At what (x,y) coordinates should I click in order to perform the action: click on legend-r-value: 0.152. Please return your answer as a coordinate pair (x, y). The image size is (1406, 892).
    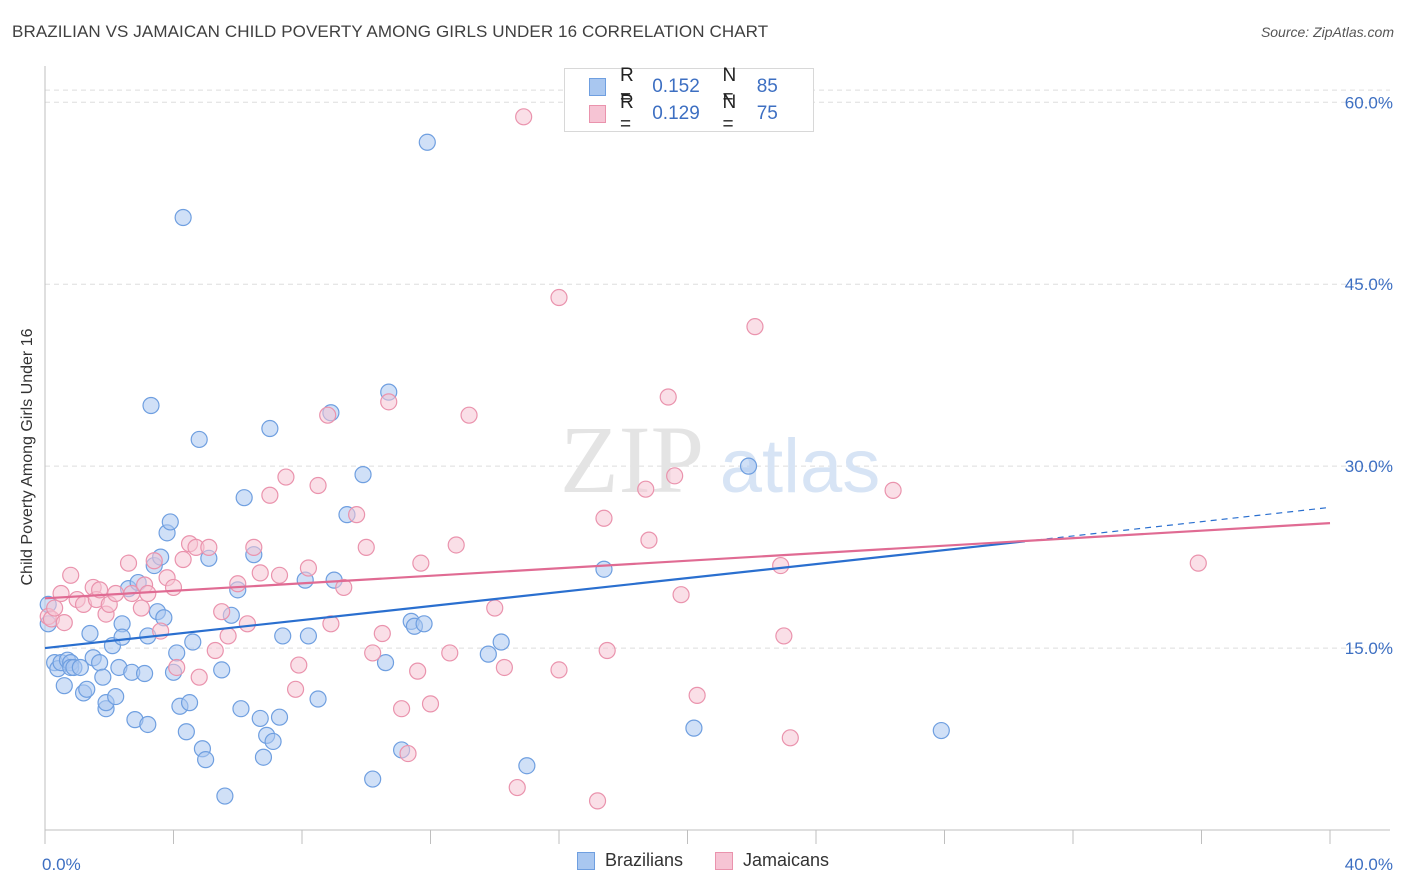
    Looking at the image, I should click on (676, 86).